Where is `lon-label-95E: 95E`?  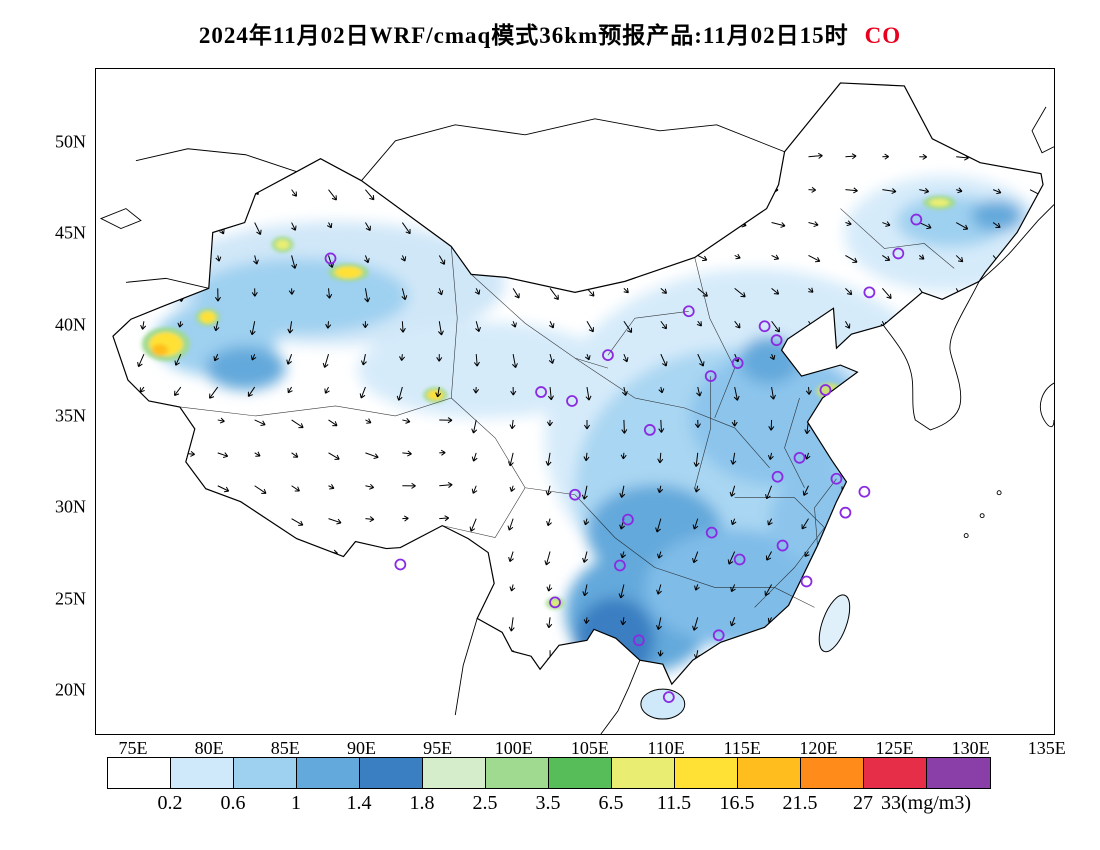 lon-label-95E: 95E is located at coordinates (438, 748).